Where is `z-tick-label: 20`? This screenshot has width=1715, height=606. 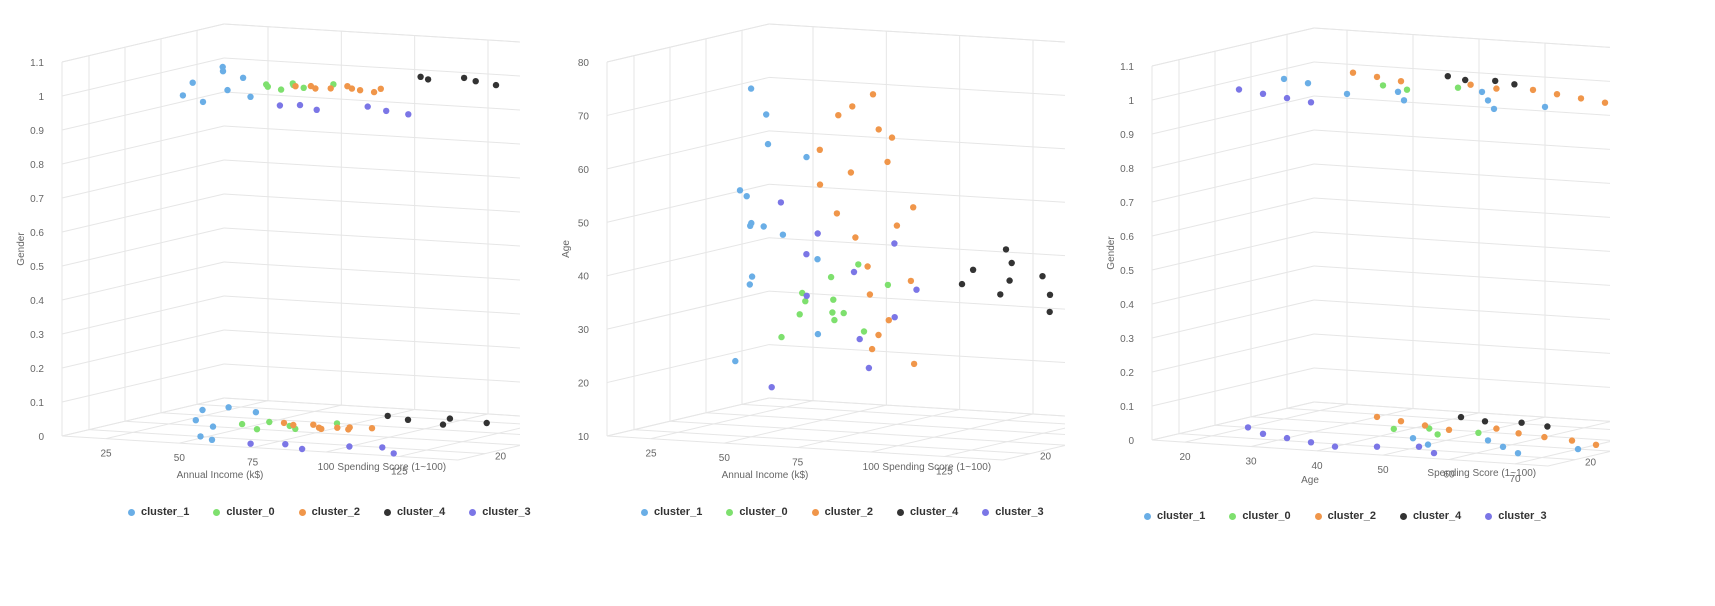 z-tick-label: 20 is located at coordinates (1046, 457).